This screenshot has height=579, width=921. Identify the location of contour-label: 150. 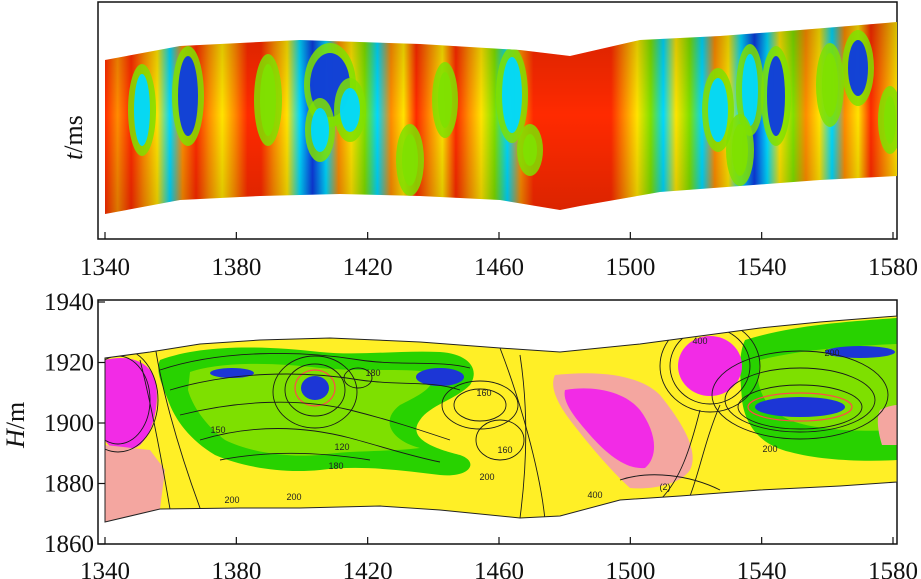
(217, 430).